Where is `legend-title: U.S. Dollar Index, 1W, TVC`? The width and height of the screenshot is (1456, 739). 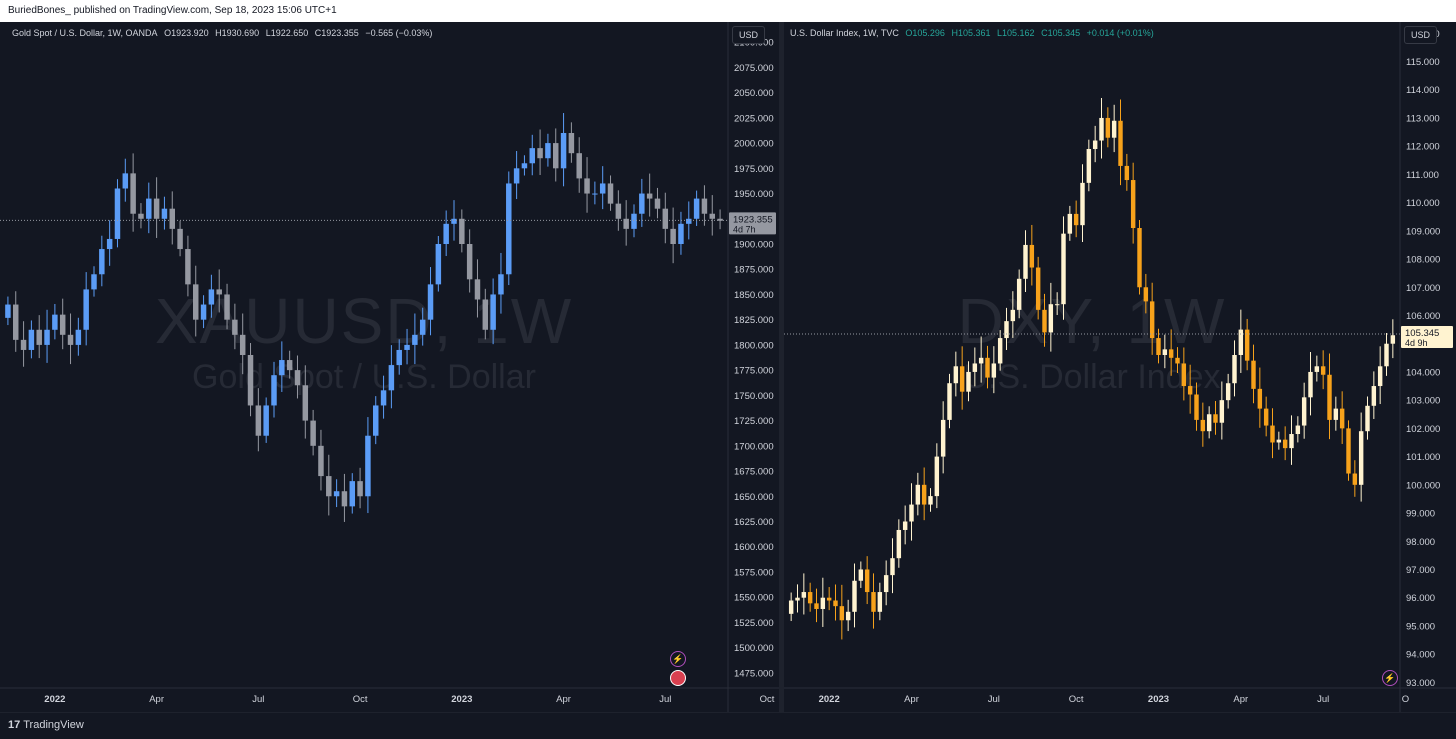
legend-title: U.S. Dollar Index, 1W, TVC is located at coordinates (844, 33).